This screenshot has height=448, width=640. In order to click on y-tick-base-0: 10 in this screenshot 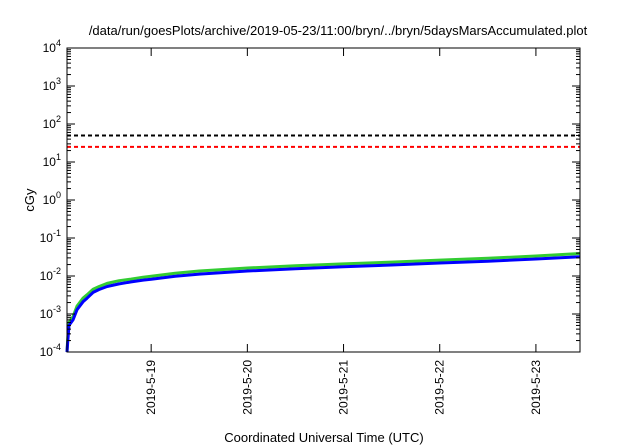, I will do `click(47, 352)`.